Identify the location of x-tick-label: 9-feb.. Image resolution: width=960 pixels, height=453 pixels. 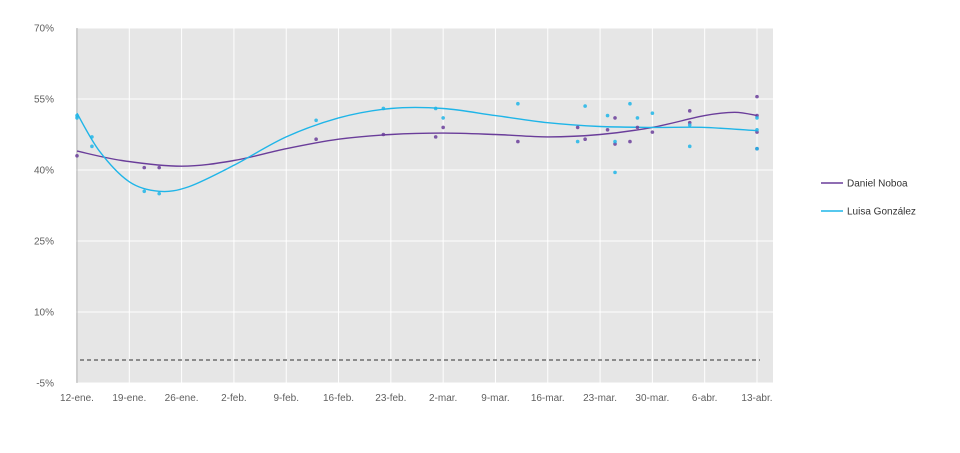
(286, 398).